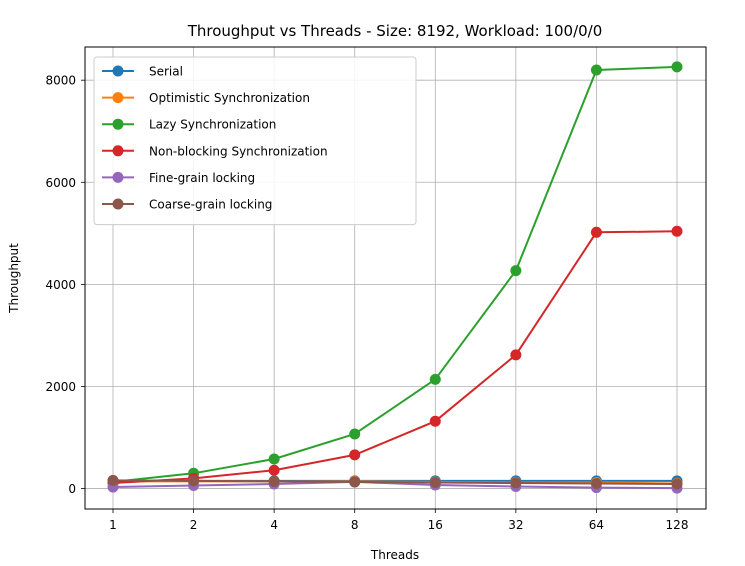 This screenshot has height=566, width=745. Describe the element at coordinates (677, 525) in the screenshot. I see `x-tick-label: 128` at that location.